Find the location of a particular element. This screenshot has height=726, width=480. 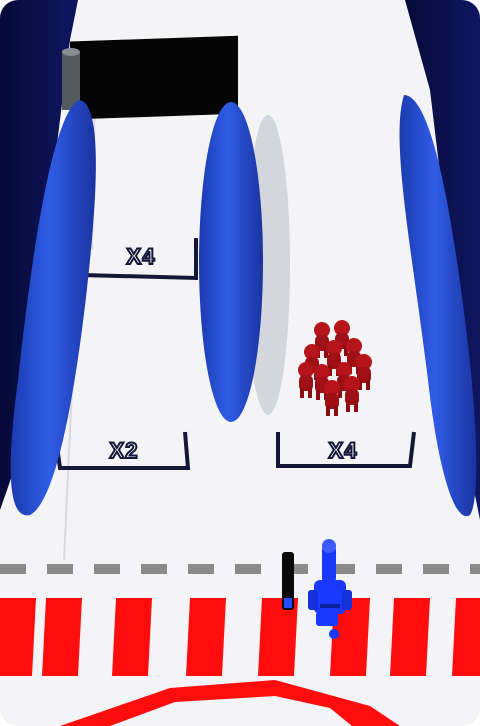

banner-post-cap is located at coordinates (71, 52).